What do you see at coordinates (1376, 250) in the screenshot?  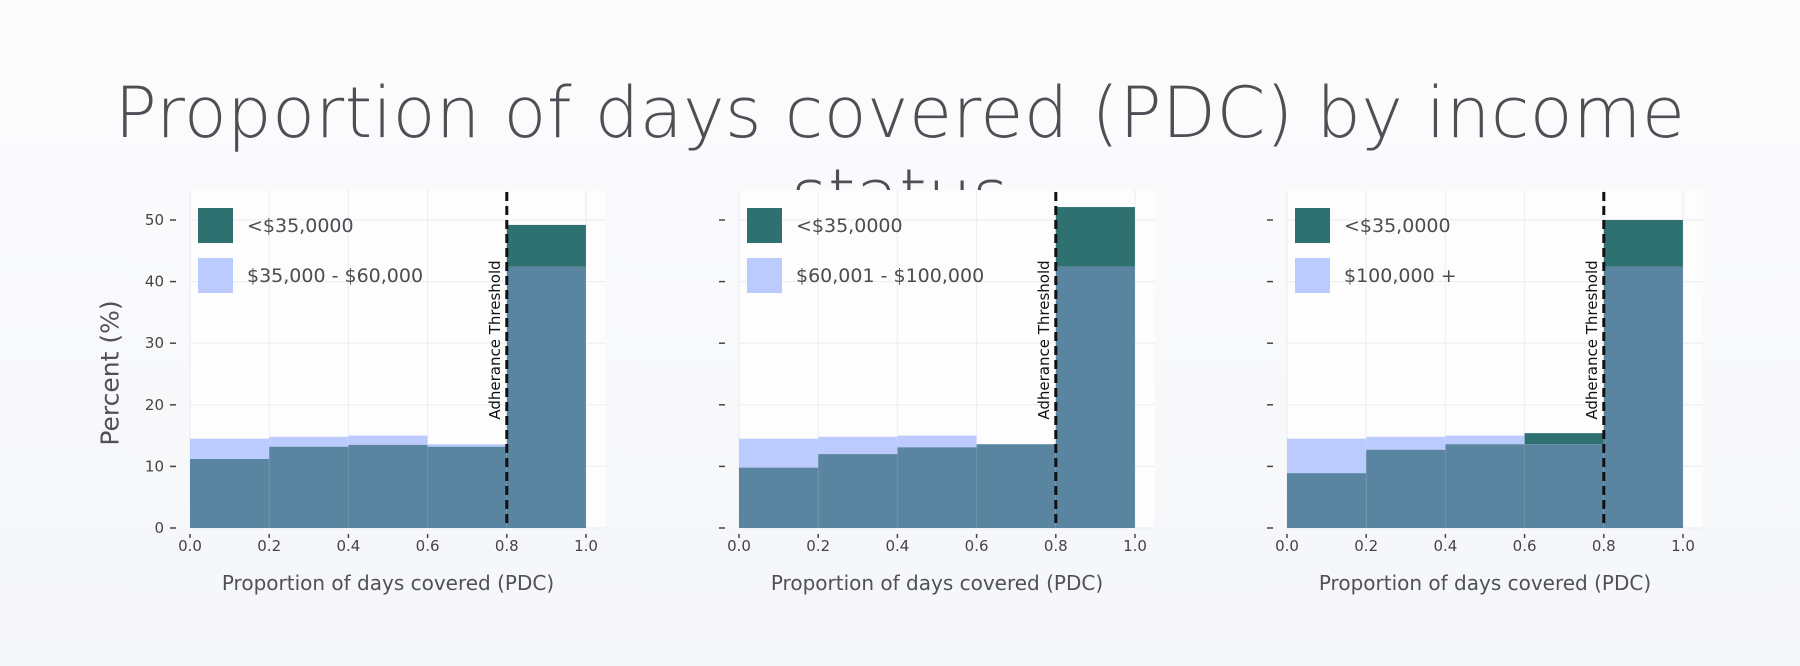 I see `legend: <$35,0000 $100,000 +` at bounding box center [1376, 250].